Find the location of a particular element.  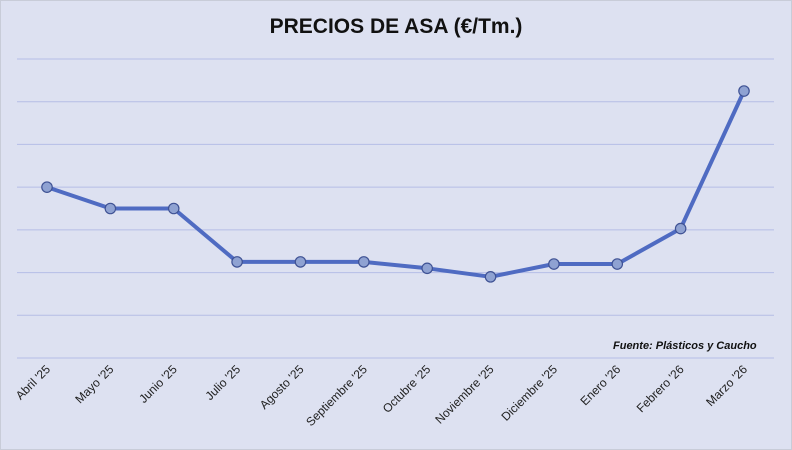

x-tick-label: Abril '25 is located at coordinates (33, 382).